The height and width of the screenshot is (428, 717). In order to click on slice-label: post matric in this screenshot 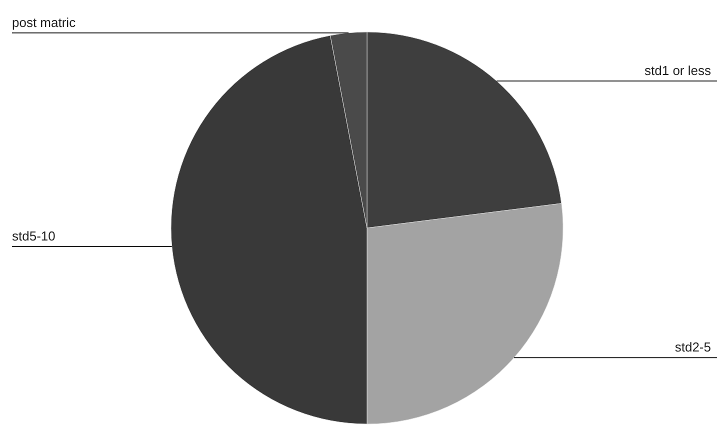, I will do `click(44, 22)`.